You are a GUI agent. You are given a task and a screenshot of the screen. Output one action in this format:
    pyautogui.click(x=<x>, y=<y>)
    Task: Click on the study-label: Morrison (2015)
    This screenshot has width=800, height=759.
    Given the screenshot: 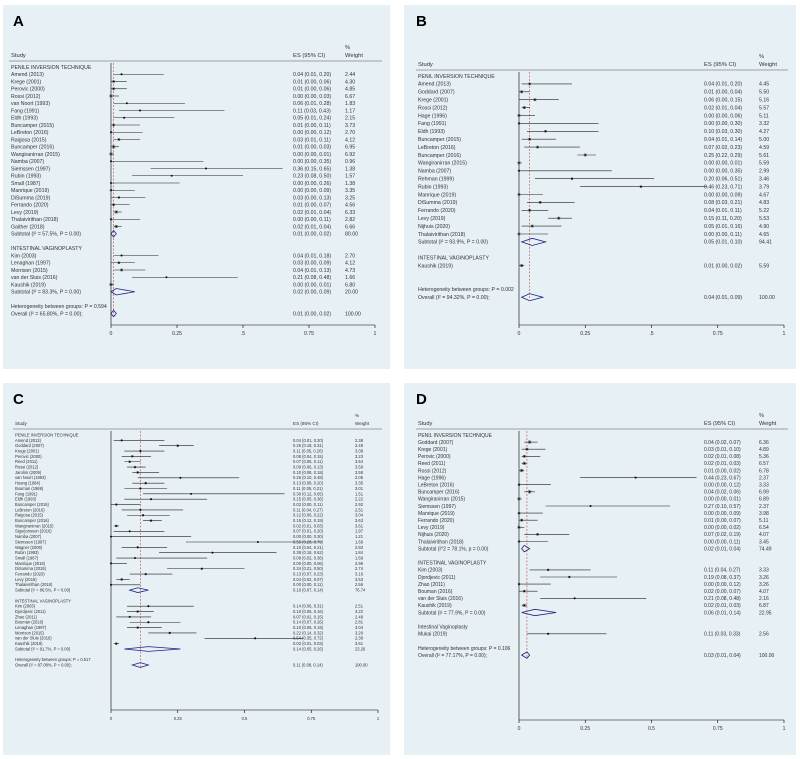 What is the action you would take?
    pyautogui.click(x=29, y=271)
    